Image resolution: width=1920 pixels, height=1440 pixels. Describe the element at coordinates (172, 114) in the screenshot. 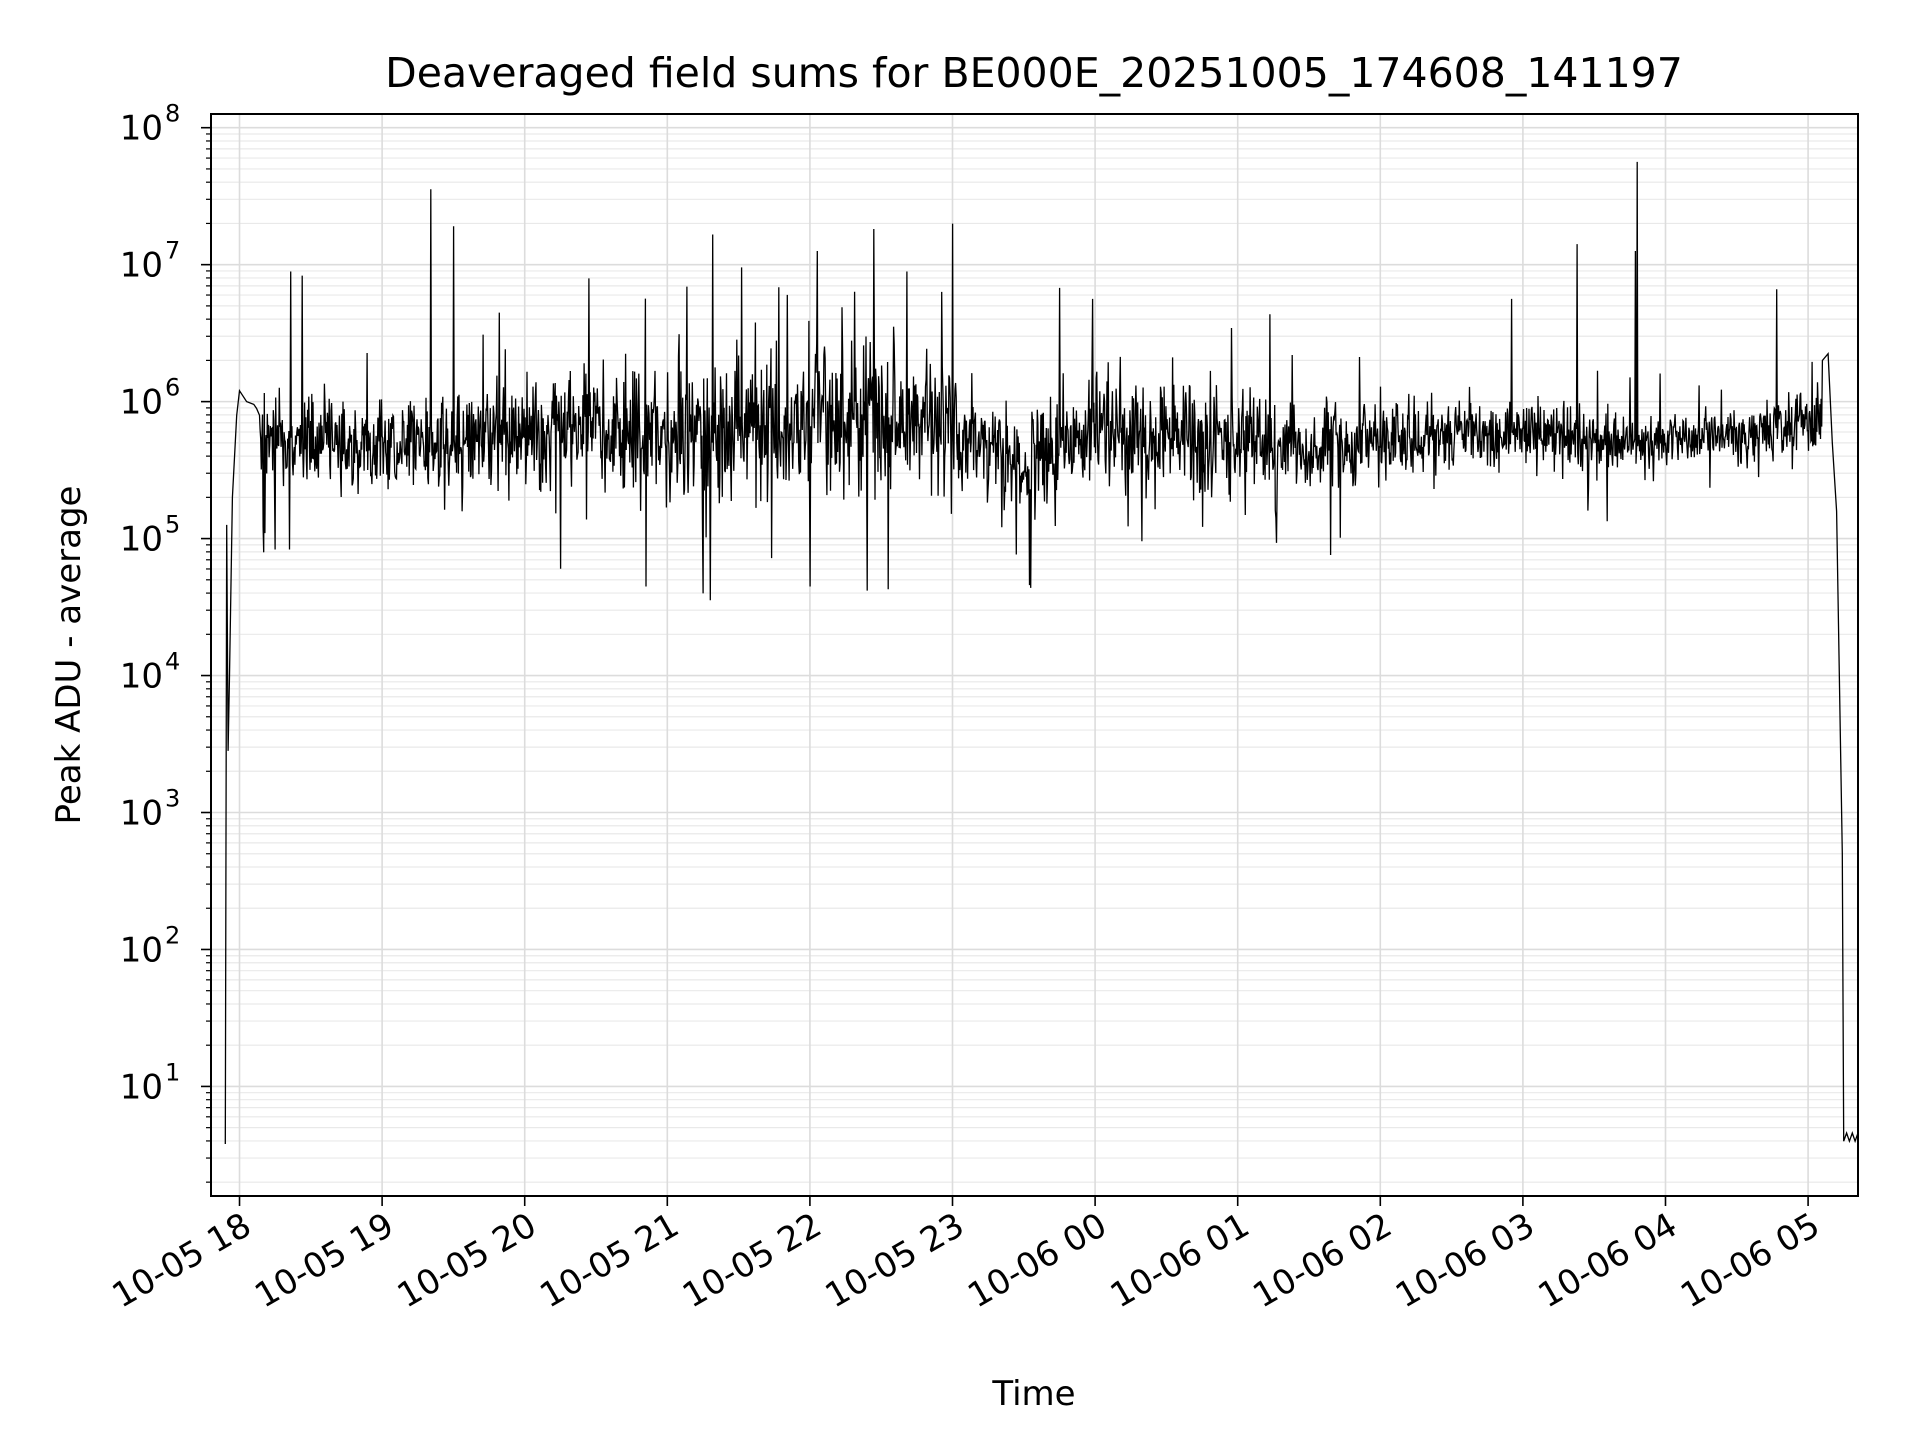

I see `y-tick-exponent: 8` at that location.